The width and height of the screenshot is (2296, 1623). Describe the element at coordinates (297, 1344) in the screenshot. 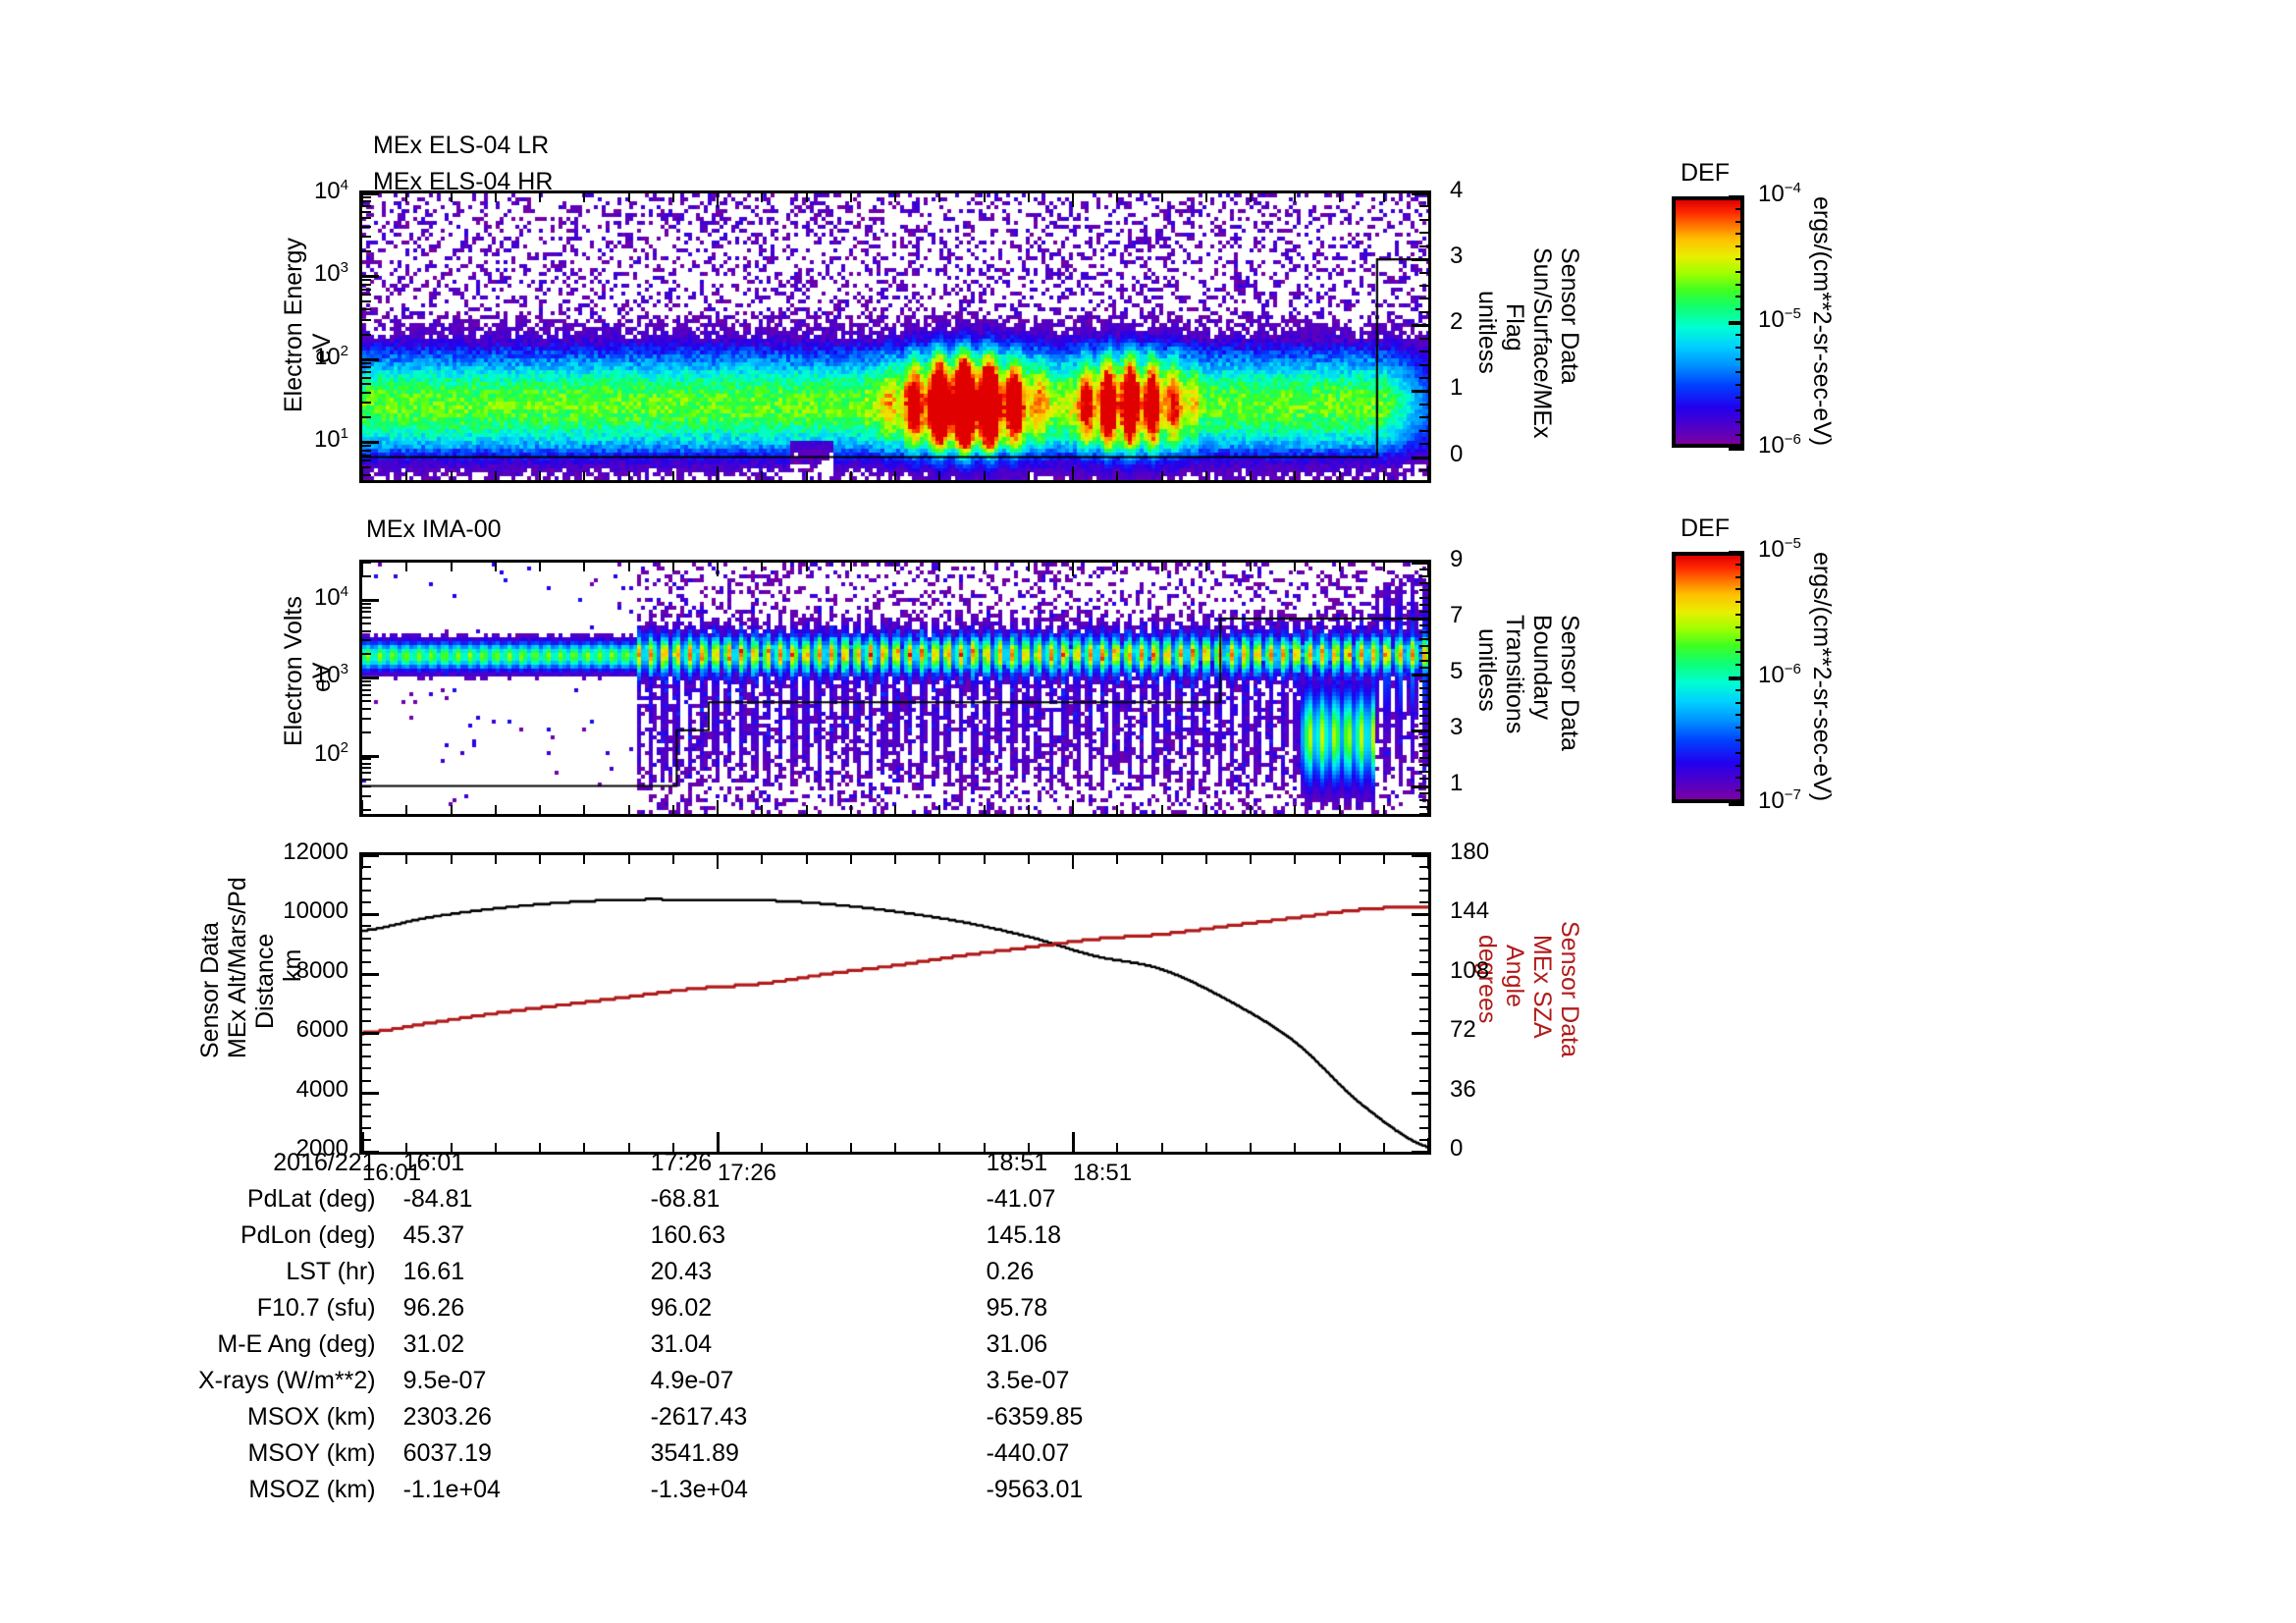

I see `table-row-label: M-E Ang (deg)` at that location.